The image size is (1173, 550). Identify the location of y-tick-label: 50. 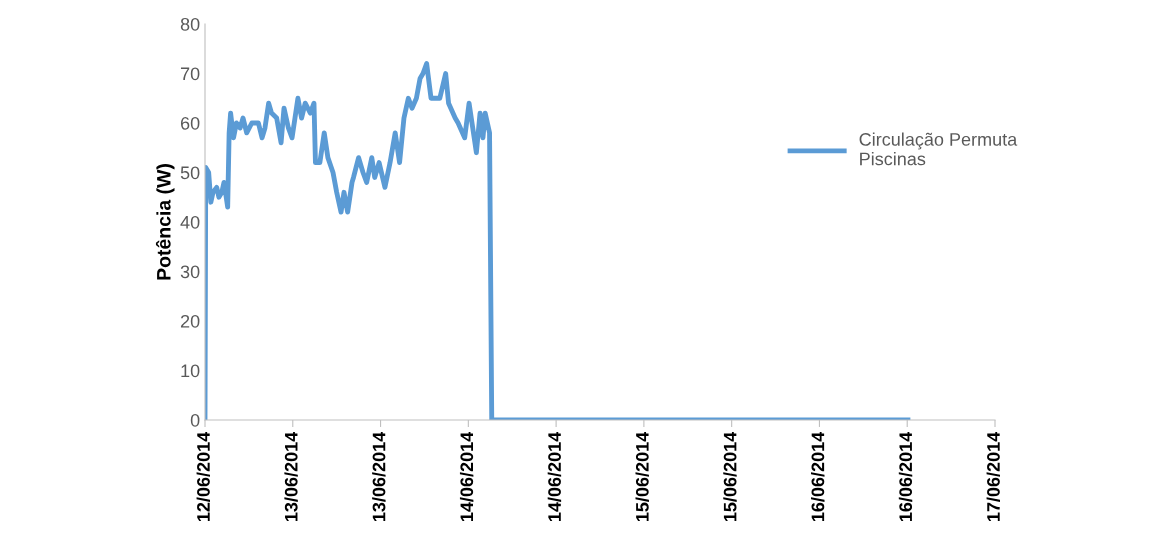
(190, 173).